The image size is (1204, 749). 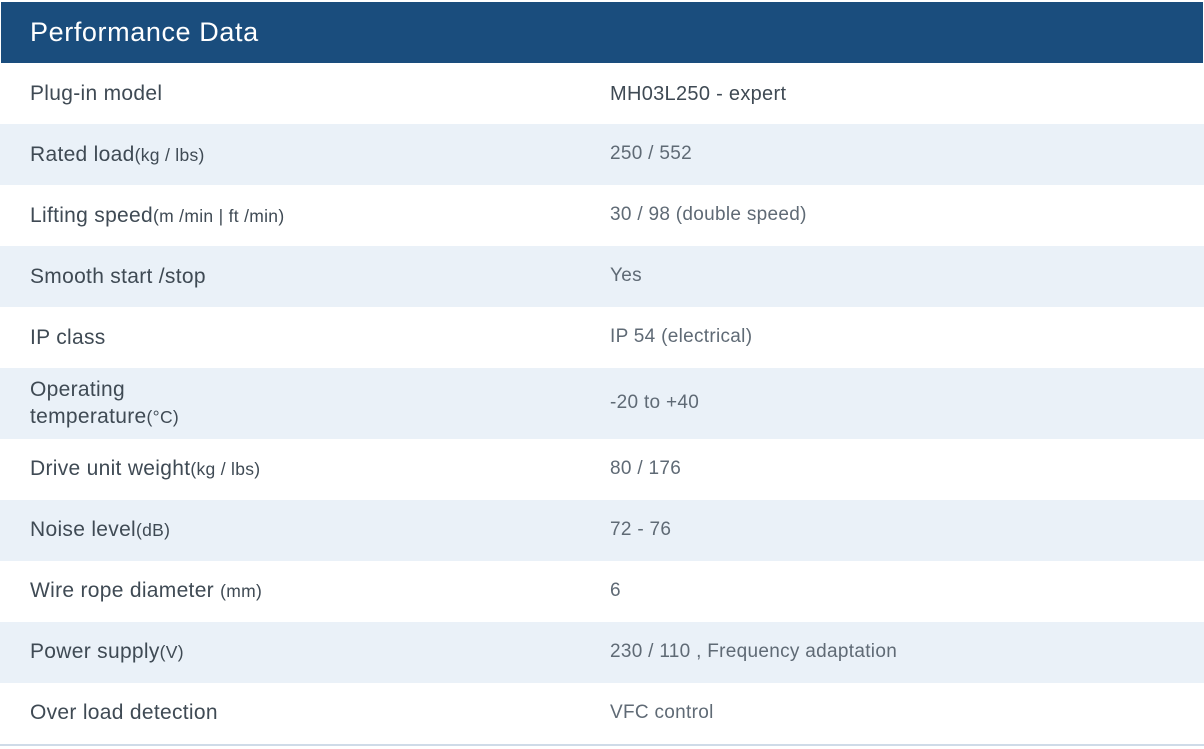 I want to click on spec-value: Yes, so click(x=626, y=276).